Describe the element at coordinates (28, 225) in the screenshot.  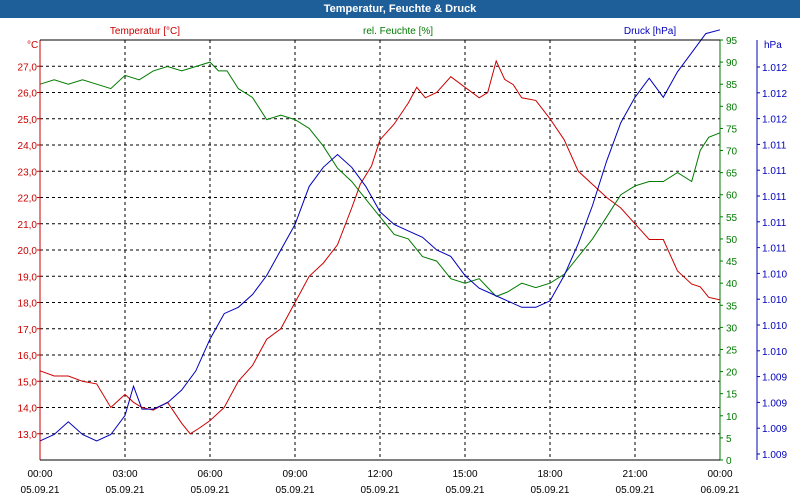
I see `temperature-tick-label: 21,0` at that location.